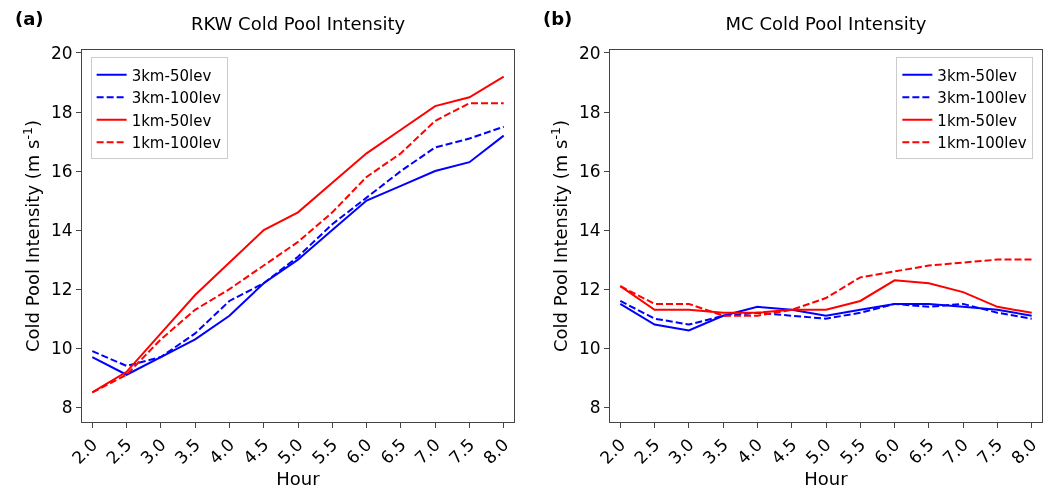 This screenshot has height=498, width=1057. What do you see at coordinates (558, 18) in the screenshot?
I see `text: (b)` at bounding box center [558, 18].